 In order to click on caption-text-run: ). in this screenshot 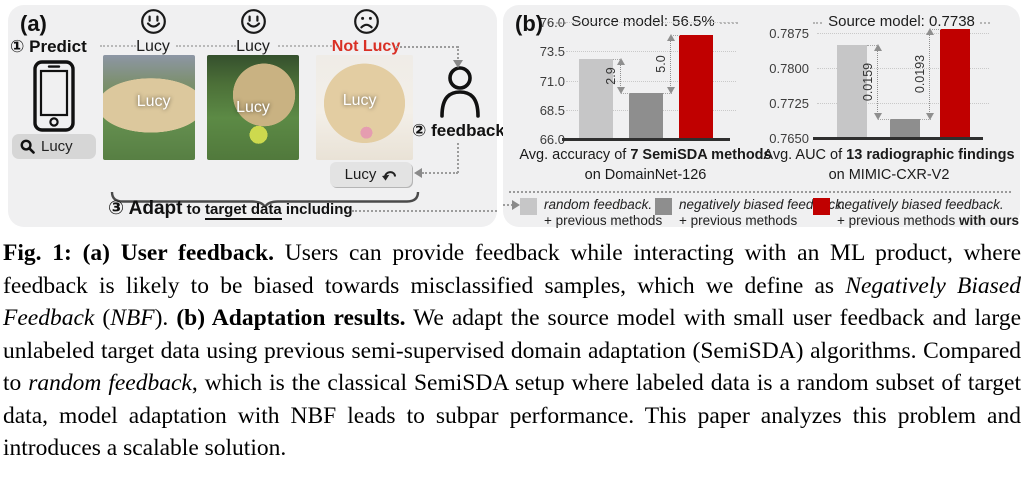, I will do `click(165, 318)`.